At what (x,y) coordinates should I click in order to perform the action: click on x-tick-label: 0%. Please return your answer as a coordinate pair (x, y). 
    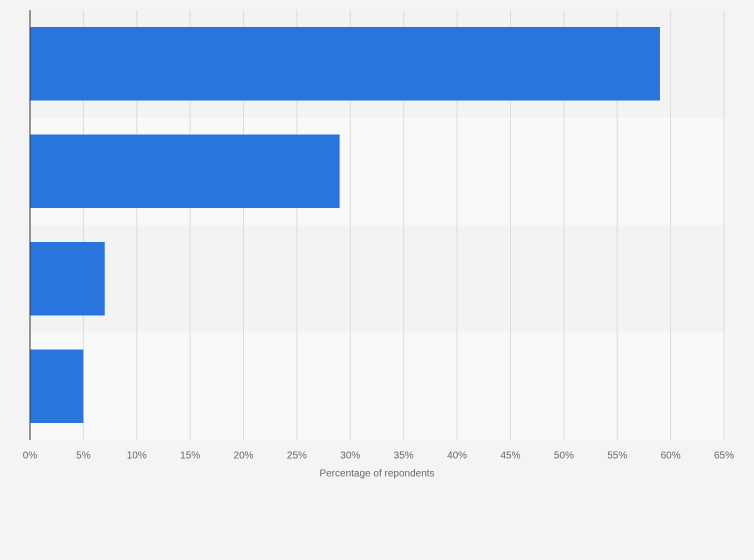
    Looking at the image, I should click on (30, 456).